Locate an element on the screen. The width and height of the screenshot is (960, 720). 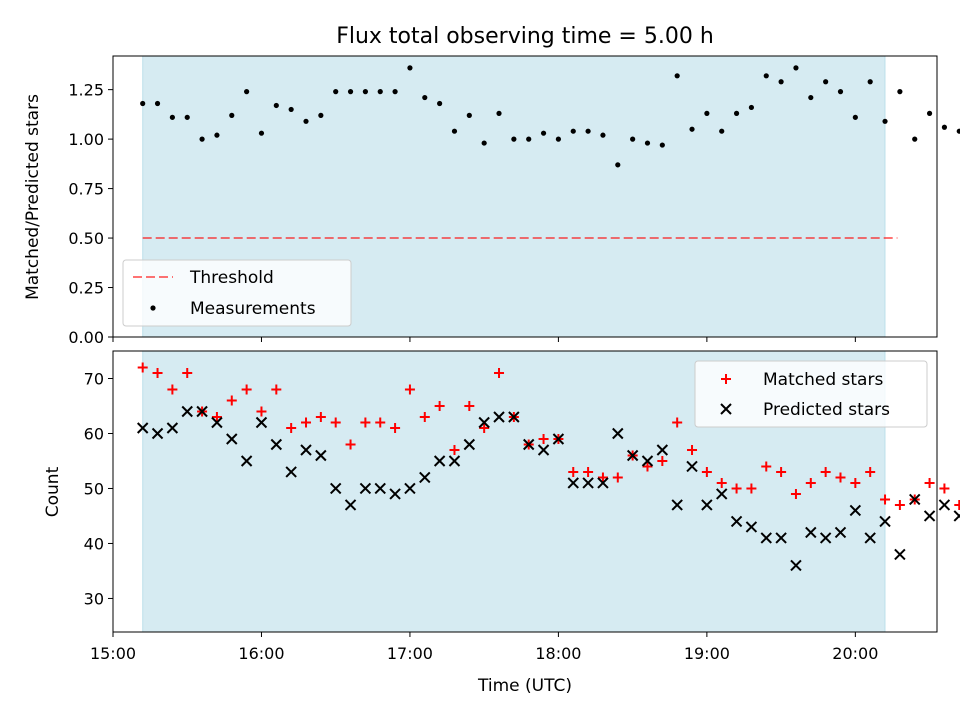
top-y-tick-label: 1.00 is located at coordinates (86, 139).